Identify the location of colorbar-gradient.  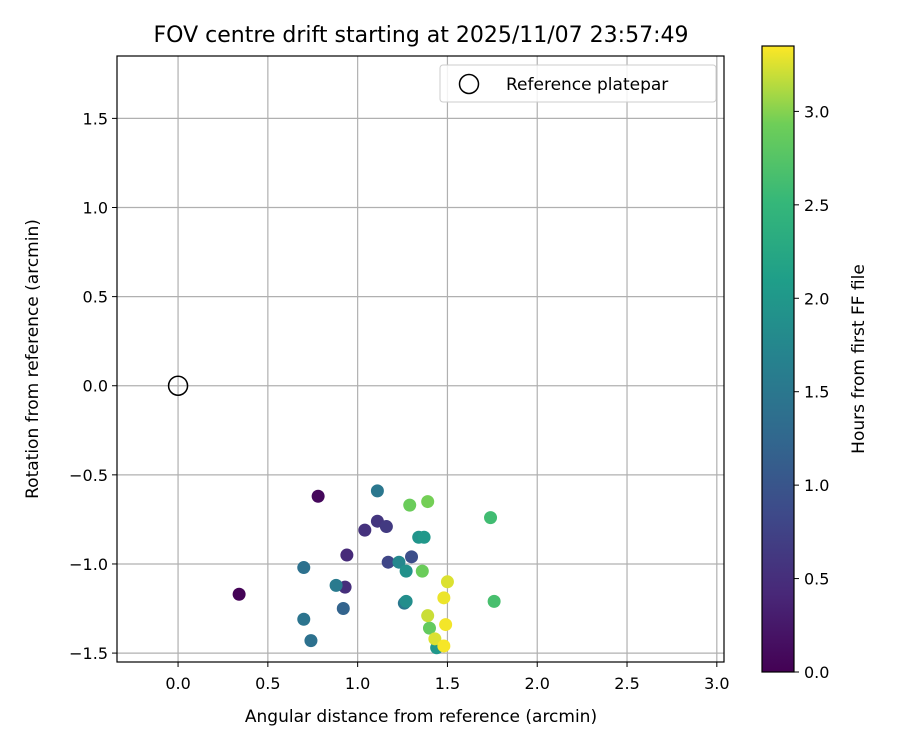
(778, 359).